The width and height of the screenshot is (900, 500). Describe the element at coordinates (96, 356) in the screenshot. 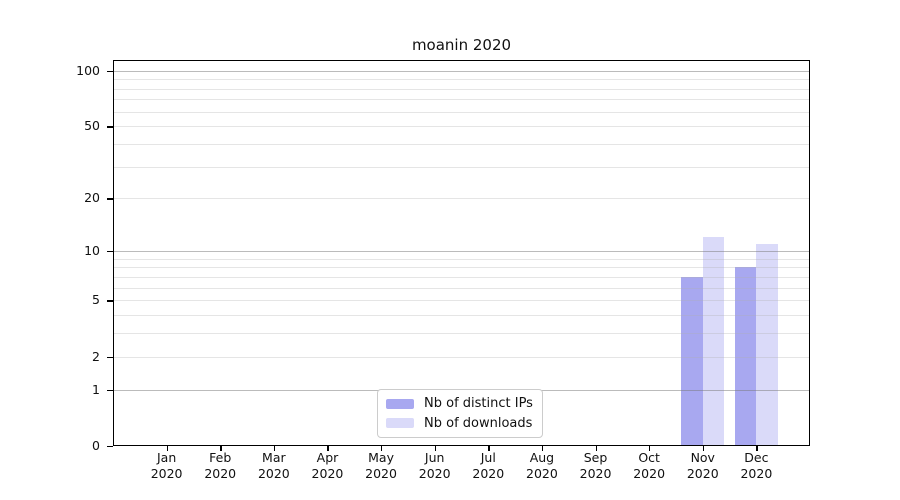

I see `y-tick-label: 2` at that location.